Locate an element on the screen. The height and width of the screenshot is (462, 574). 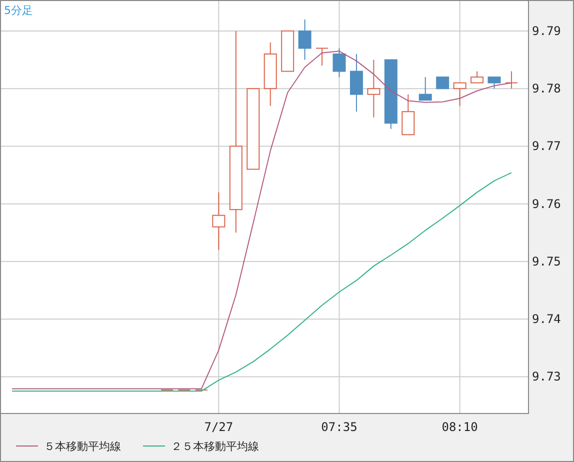
legend-label: ５本移動平均線 is located at coordinates (82, 446).